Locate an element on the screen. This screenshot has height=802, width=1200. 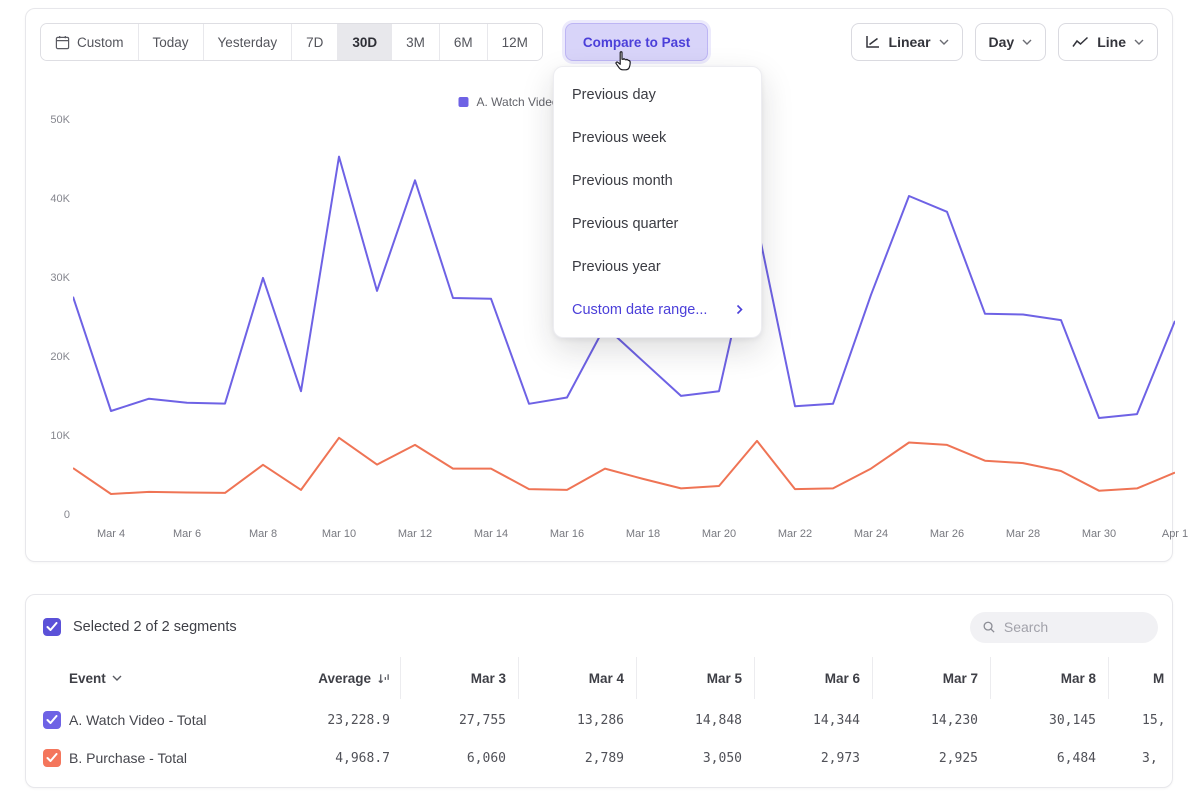
range-yesterday-button: Yesterday is located at coordinates (247, 42).